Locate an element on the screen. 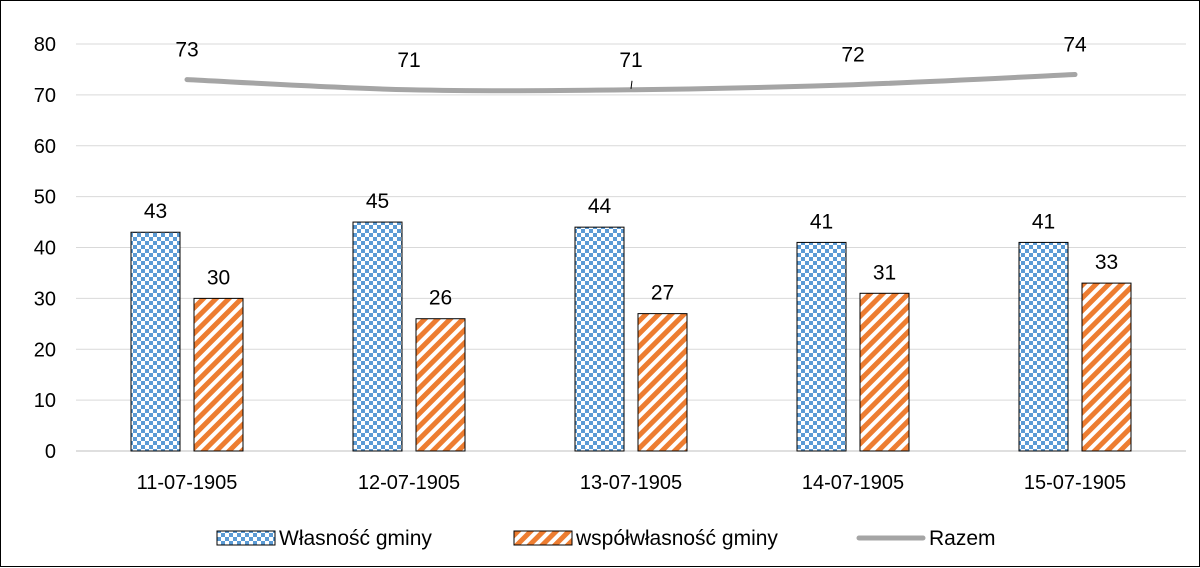  total-line is located at coordinates (631, 83).